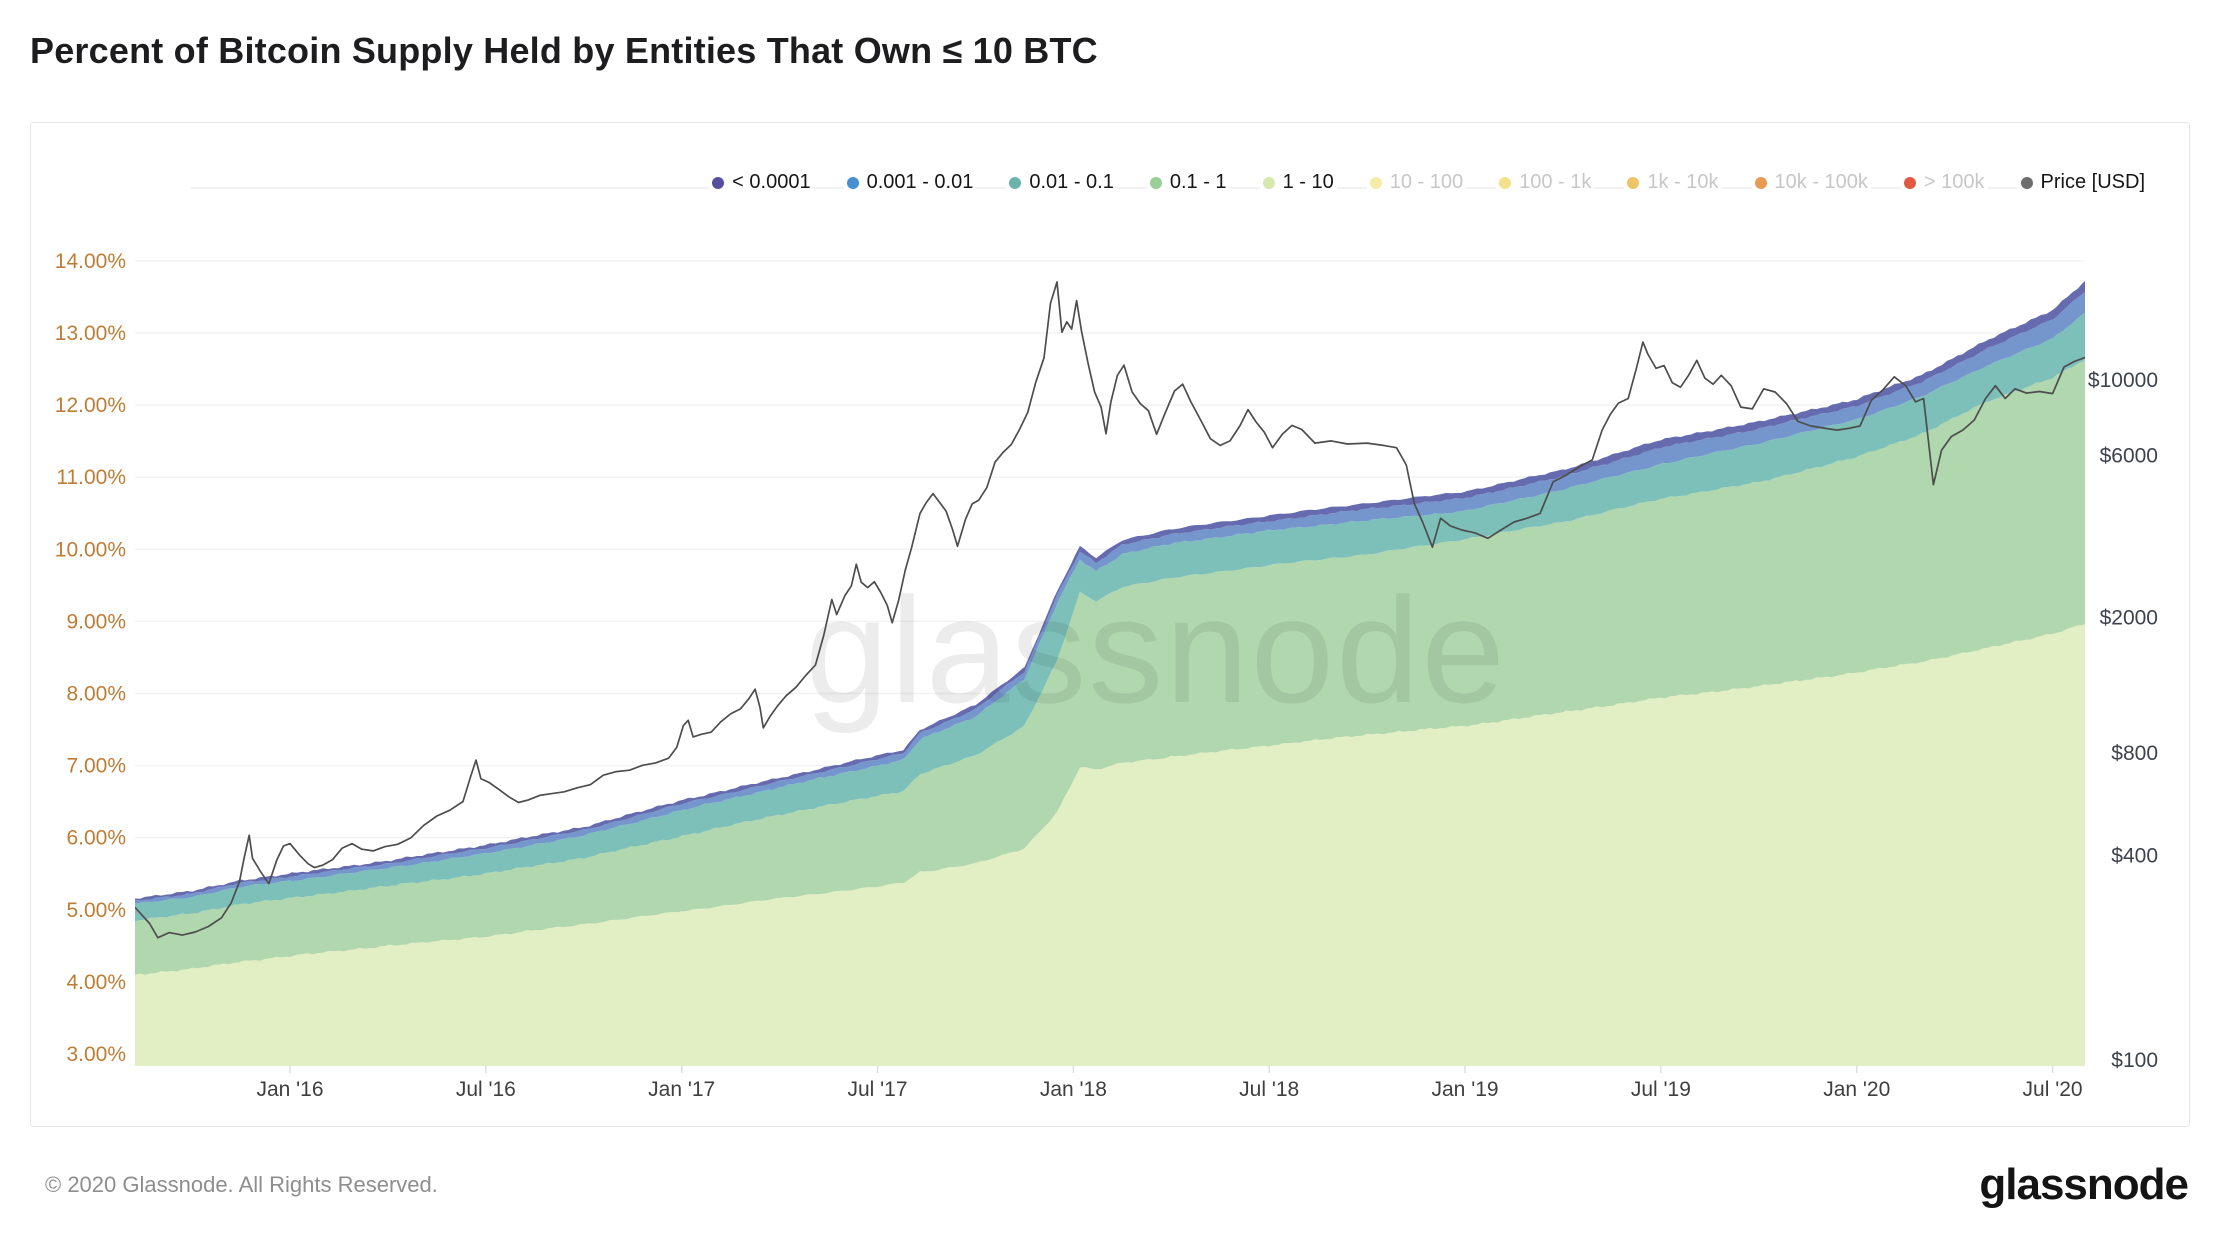  I want to click on legend-item-100-1k: 100 - 1k, so click(1545, 182).